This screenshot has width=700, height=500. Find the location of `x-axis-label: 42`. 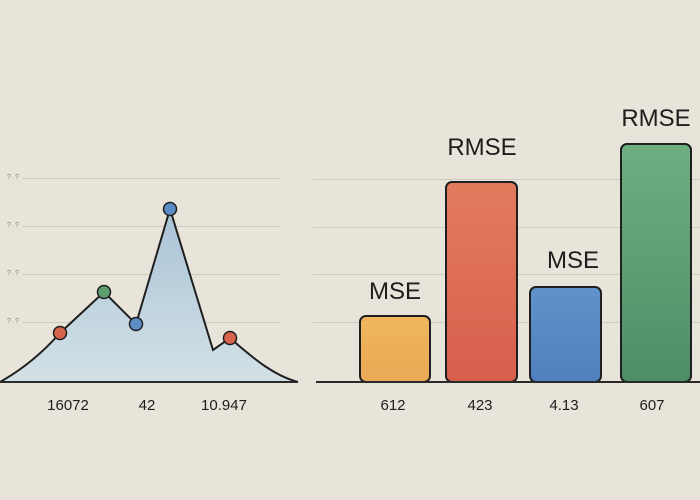

x-axis-label: 42 is located at coordinates (147, 405).